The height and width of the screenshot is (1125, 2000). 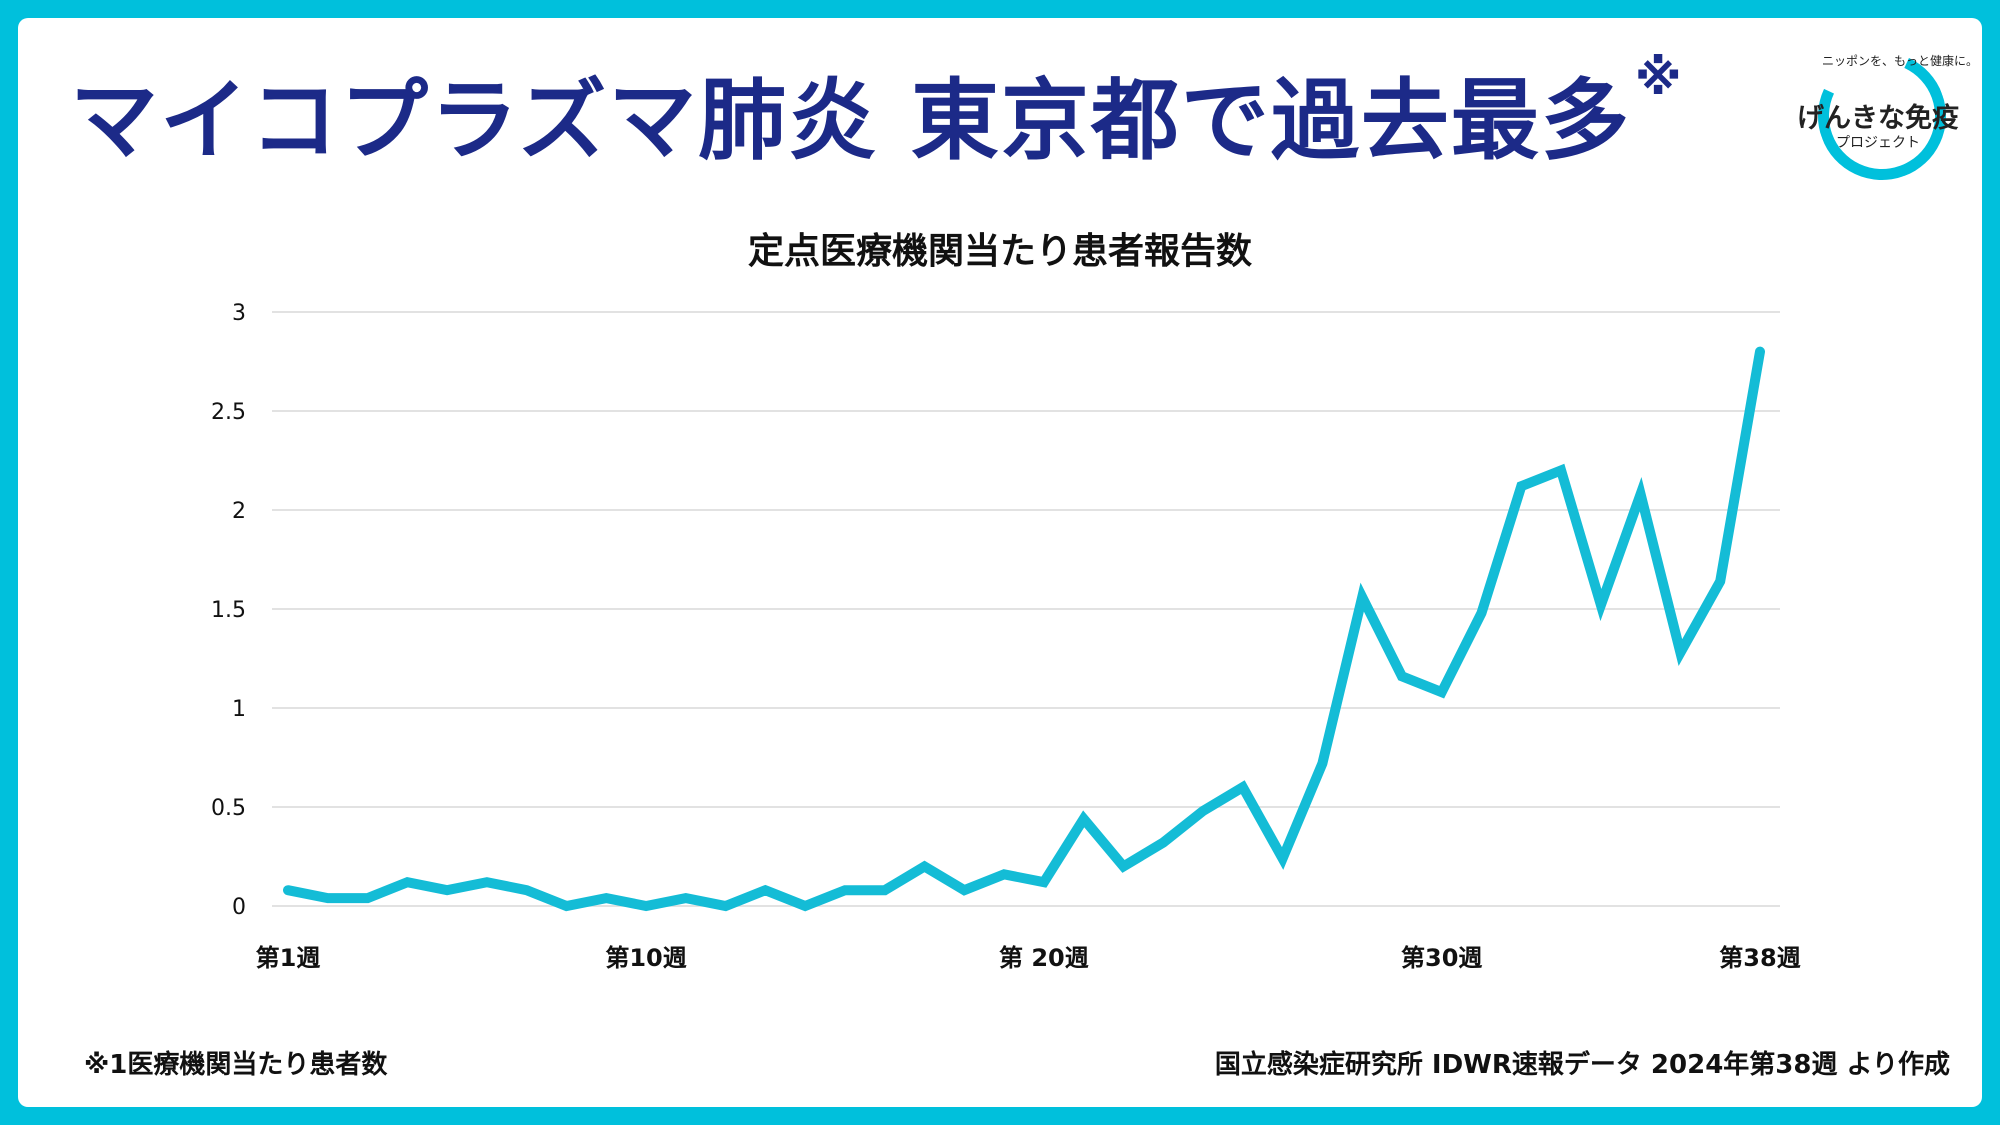 I want to click on x-tick-label-2: 第 20週, so click(x=1044, y=958).